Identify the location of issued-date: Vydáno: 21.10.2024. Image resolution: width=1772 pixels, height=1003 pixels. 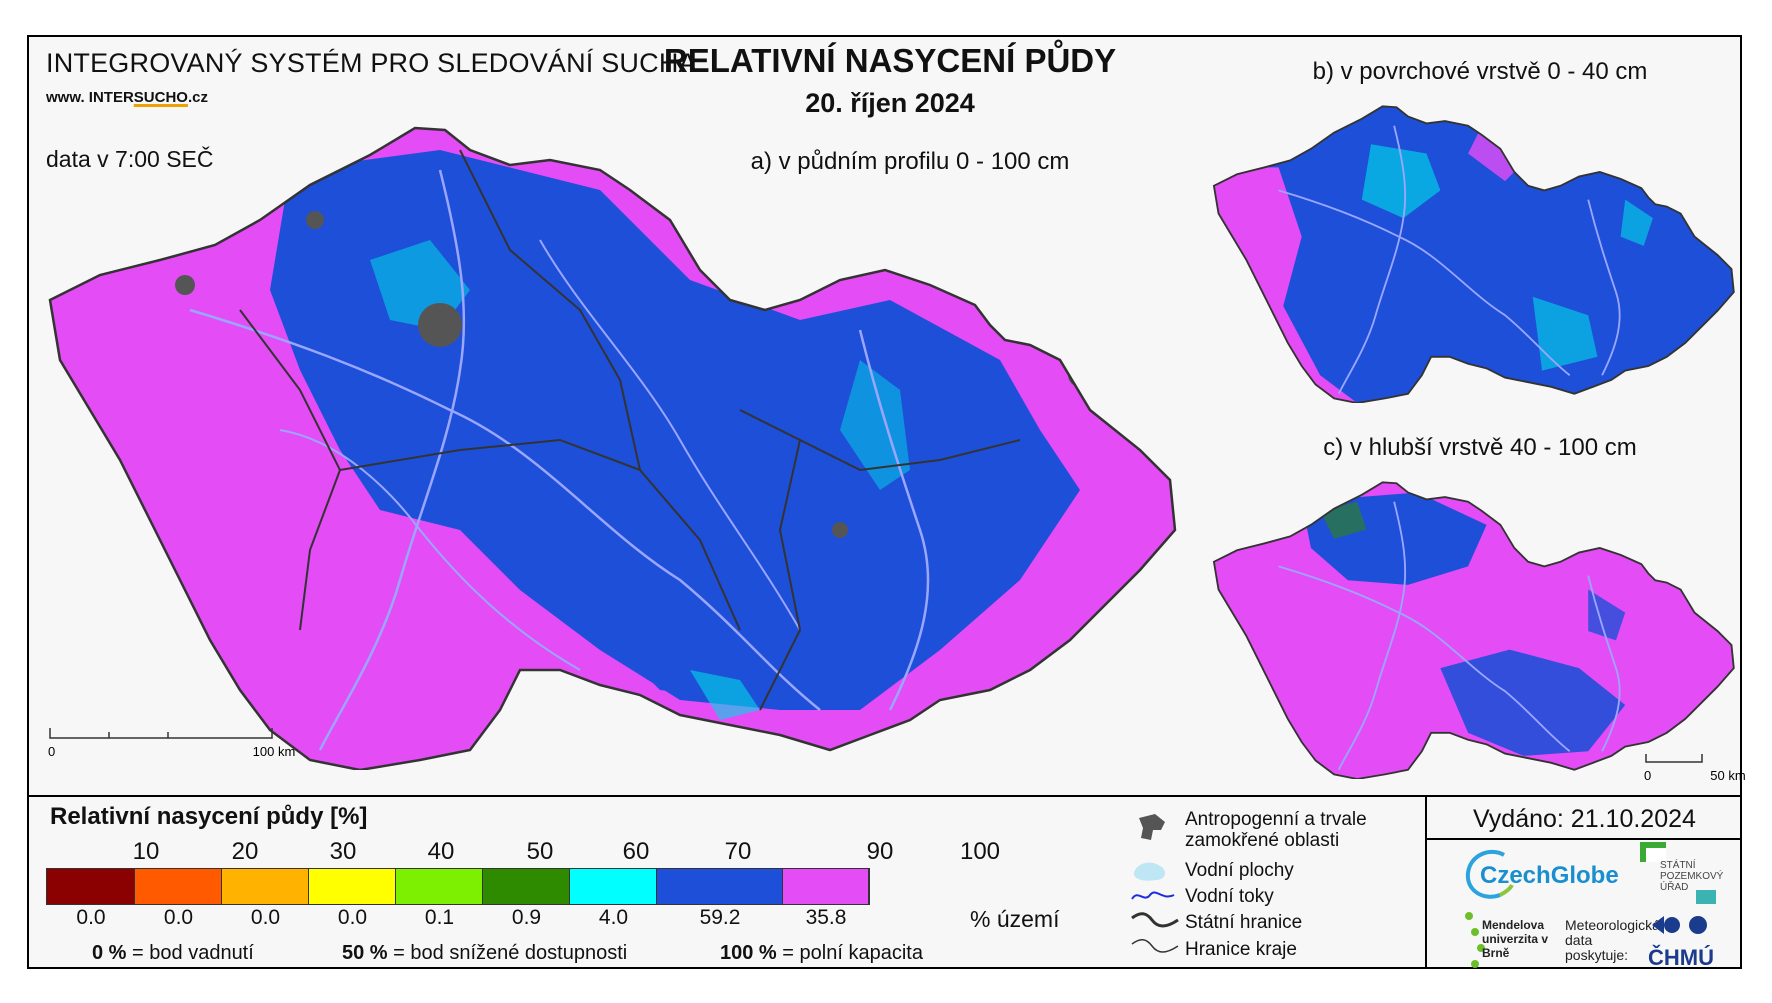
(1584, 819).